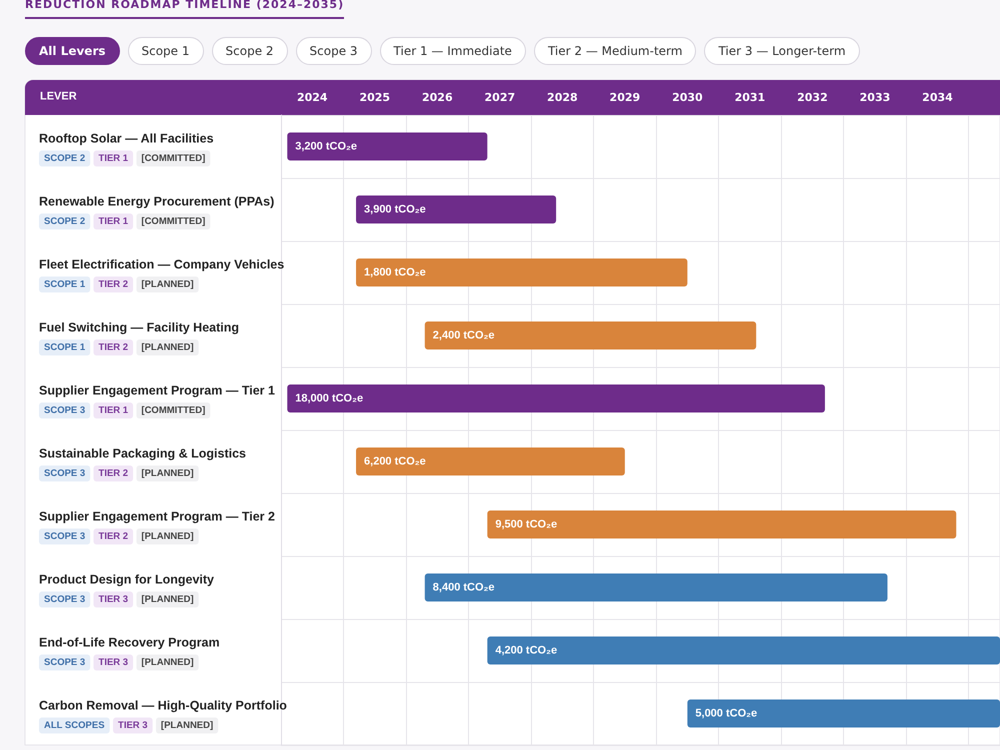  I want to click on x-tick-label: 2029, so click(625, 97).